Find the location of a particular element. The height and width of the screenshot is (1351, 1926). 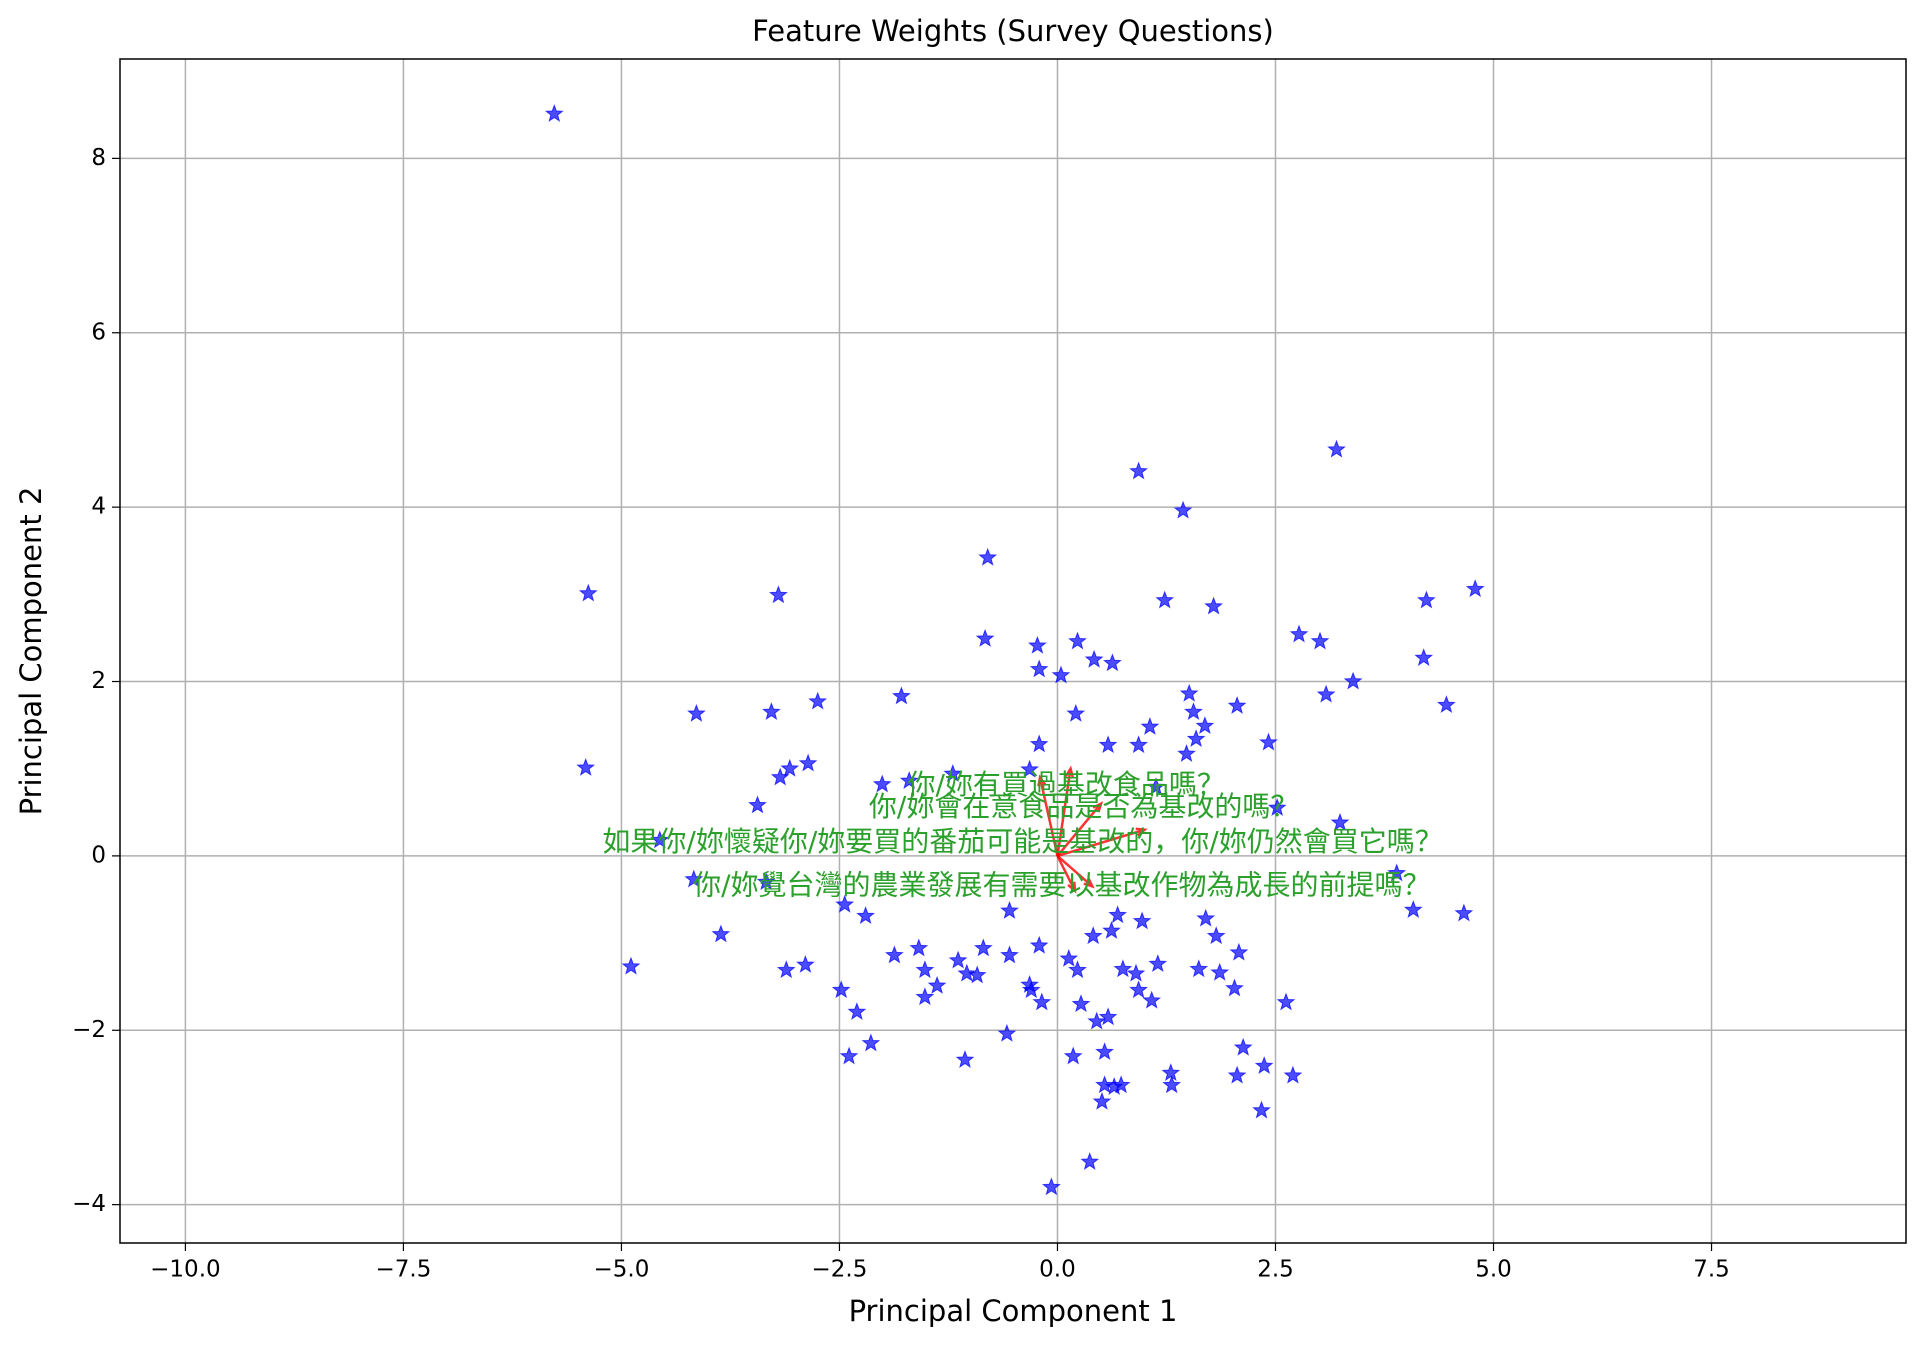

feature-label: 你/妳覺台灣的農業發展有需要以基改作物為成長的前提嗎？ is located at coordinates (1061, 884).